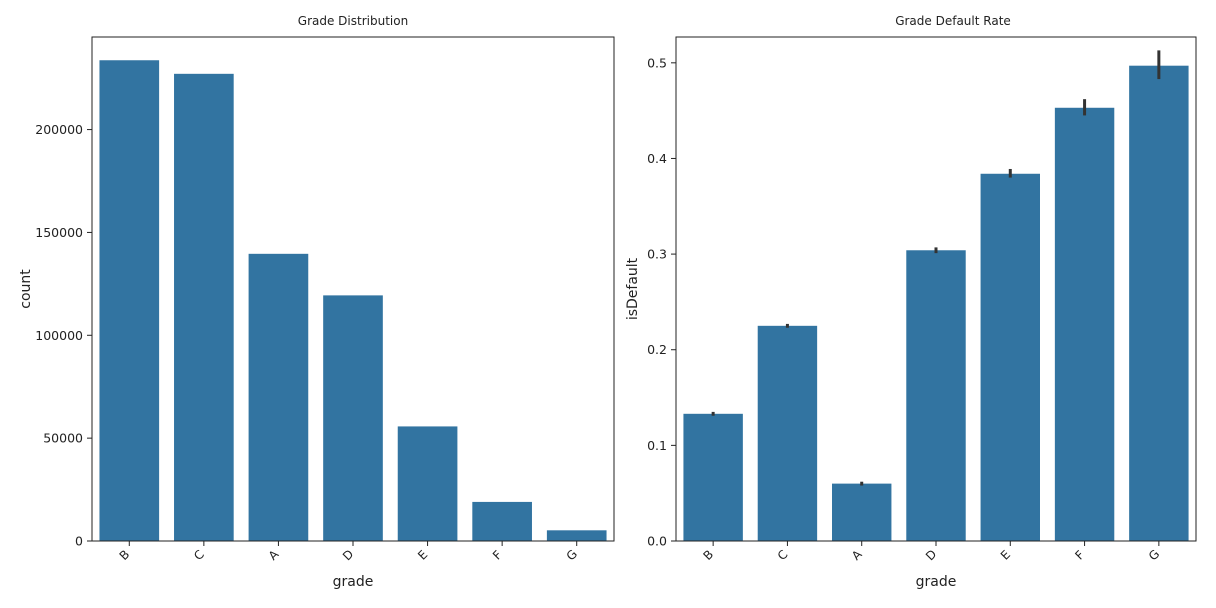  Describe the element at coordinates (633, 288) in the screenshot. I see `y-axis-label: isDefault` at that location.